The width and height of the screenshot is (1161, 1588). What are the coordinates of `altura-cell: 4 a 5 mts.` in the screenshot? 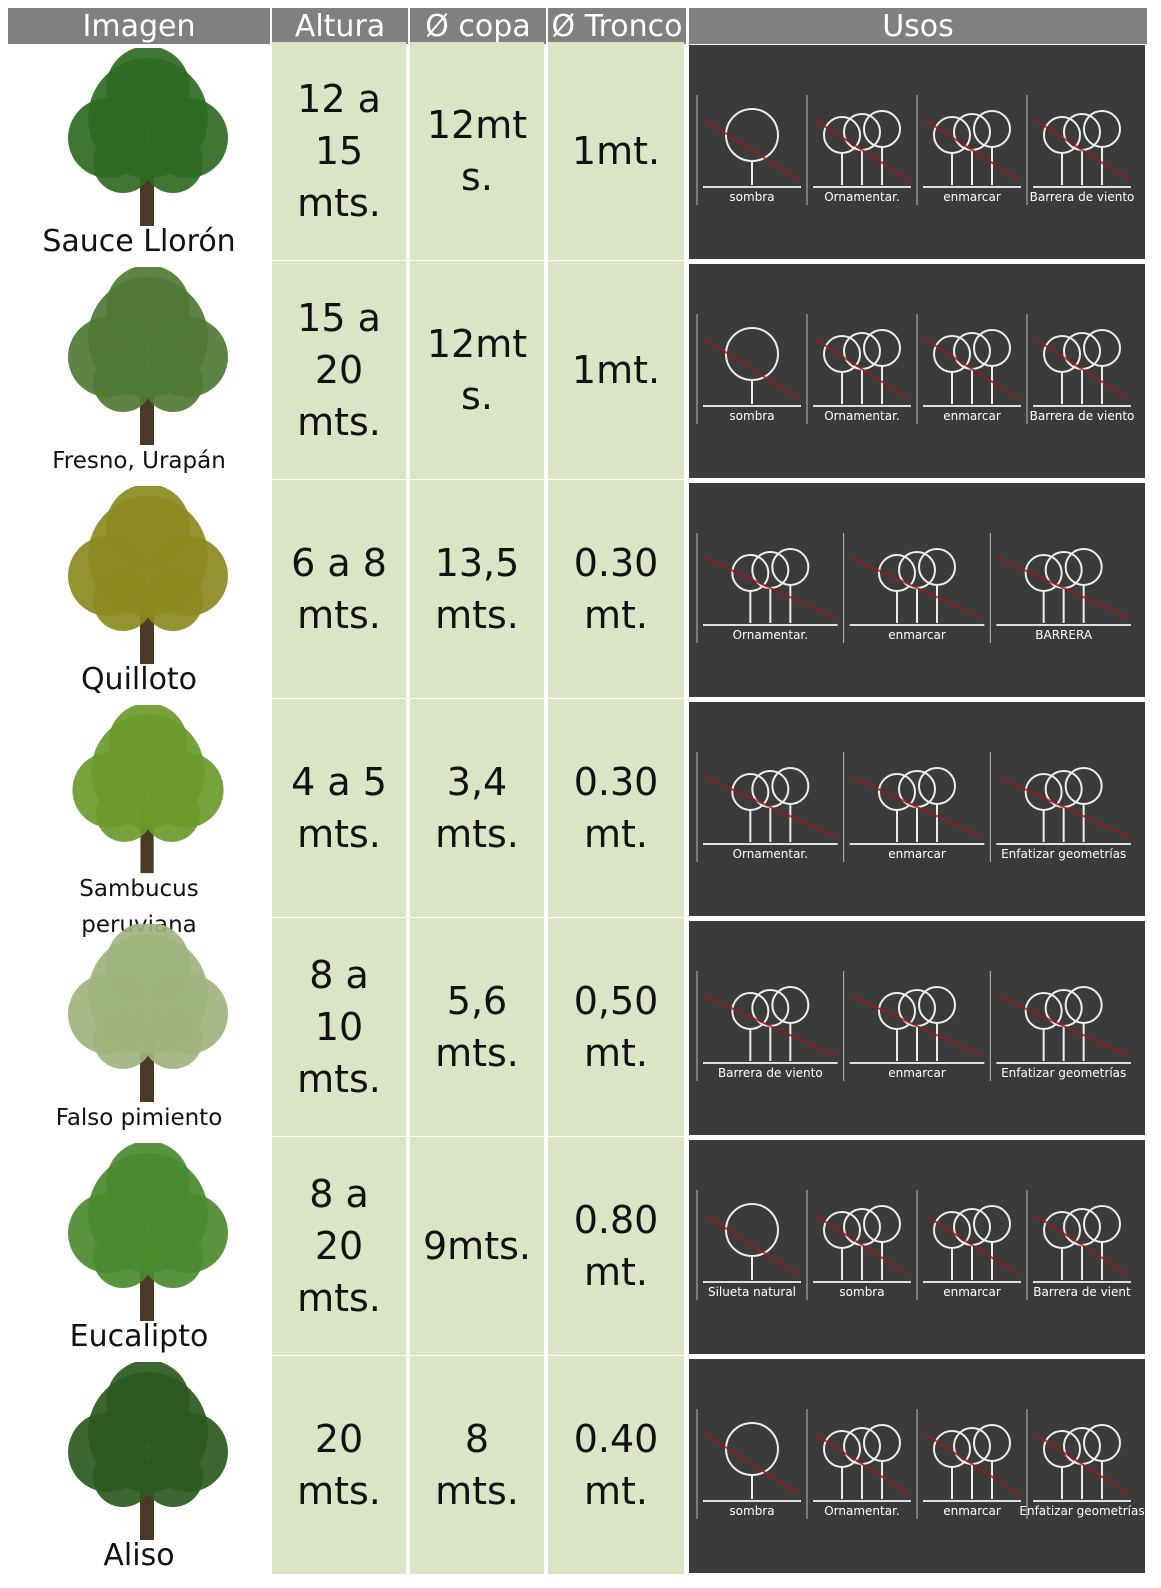 It's located at (339, 808).